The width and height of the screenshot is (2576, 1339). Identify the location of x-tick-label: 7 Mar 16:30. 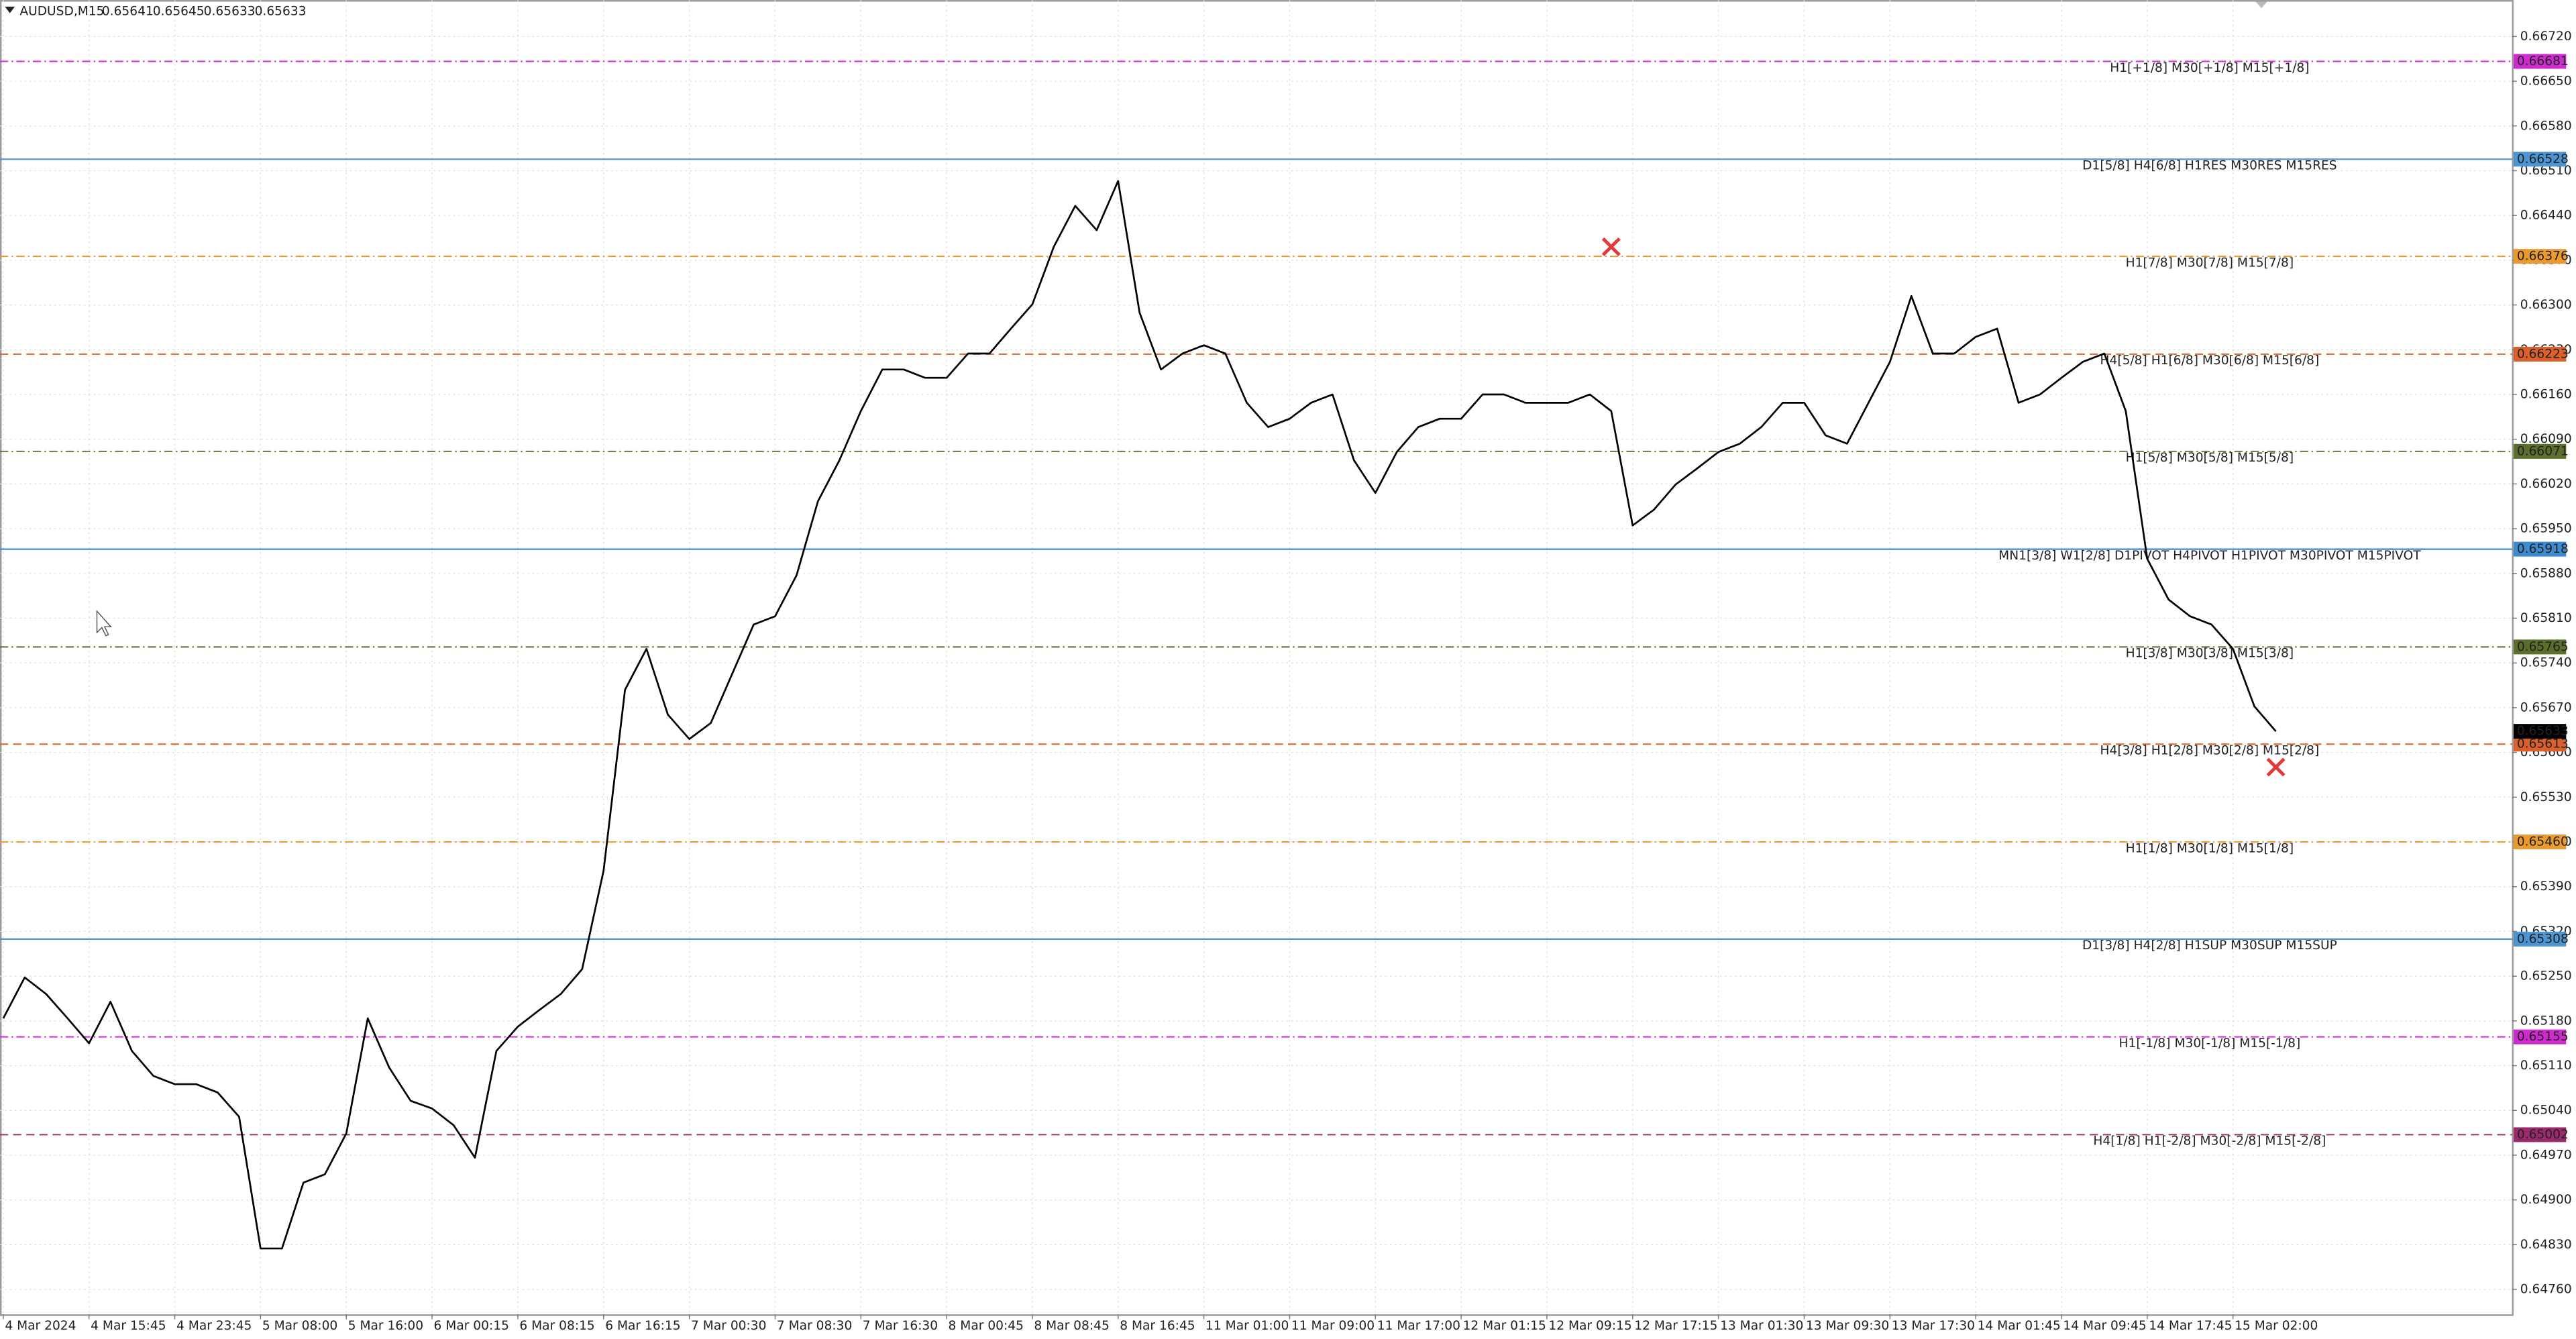
(900, 1326).